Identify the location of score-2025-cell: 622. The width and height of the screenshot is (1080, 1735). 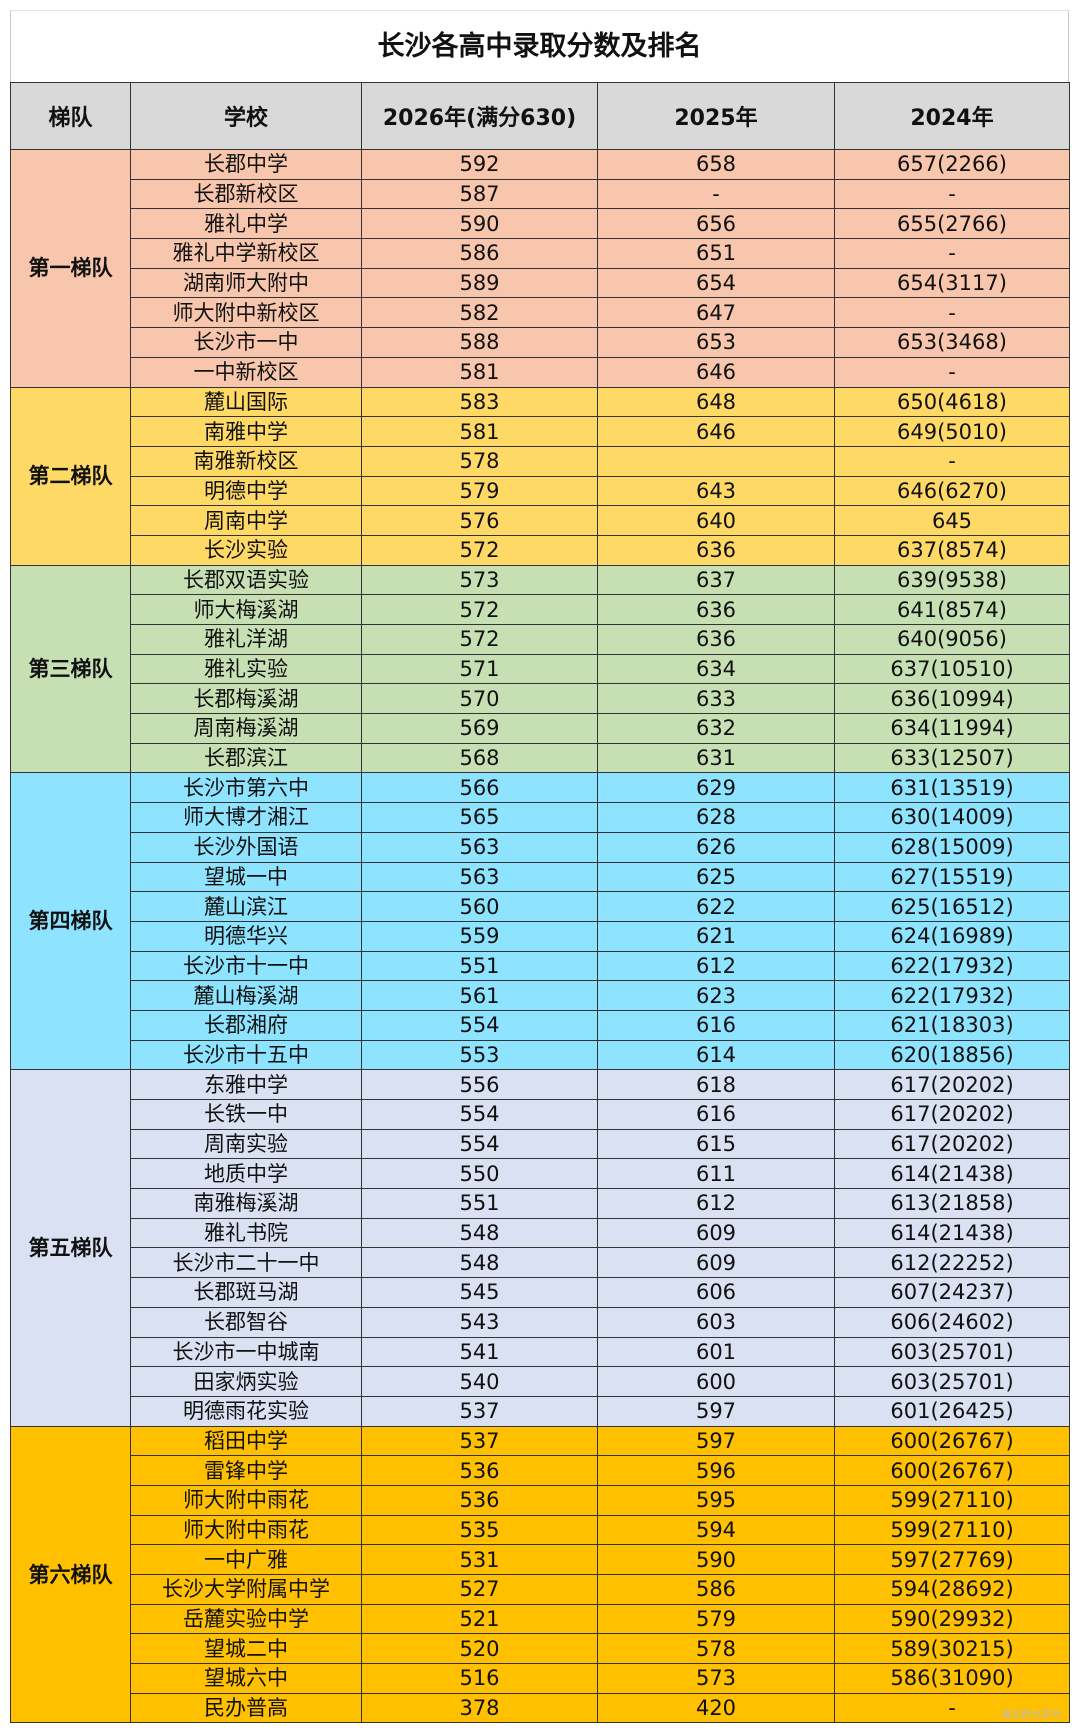
(716, 906).